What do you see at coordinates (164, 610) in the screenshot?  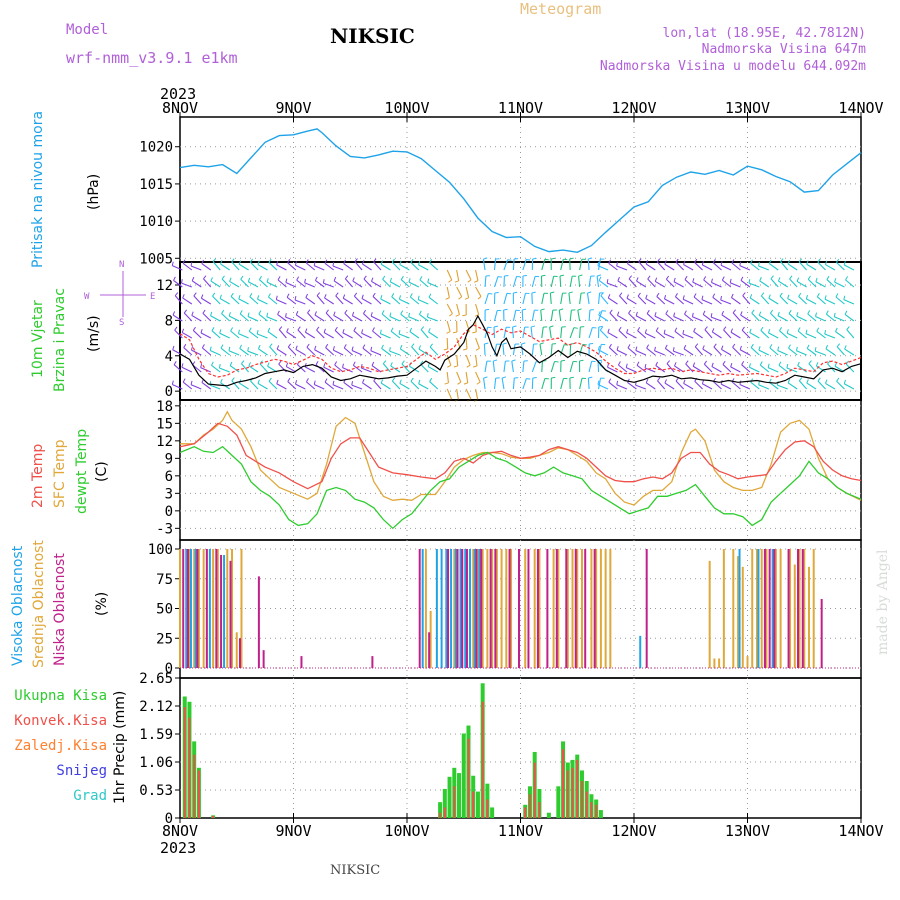 I see `clouds-tick-label: 50` at bounding box center [164, 610].